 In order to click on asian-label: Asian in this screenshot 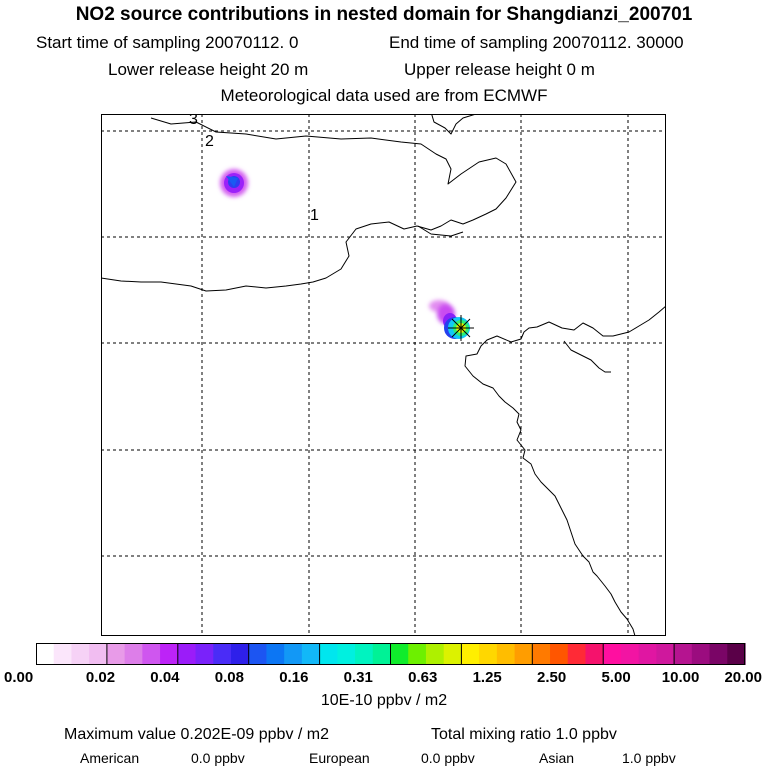, I will do `click(557, 758)`.